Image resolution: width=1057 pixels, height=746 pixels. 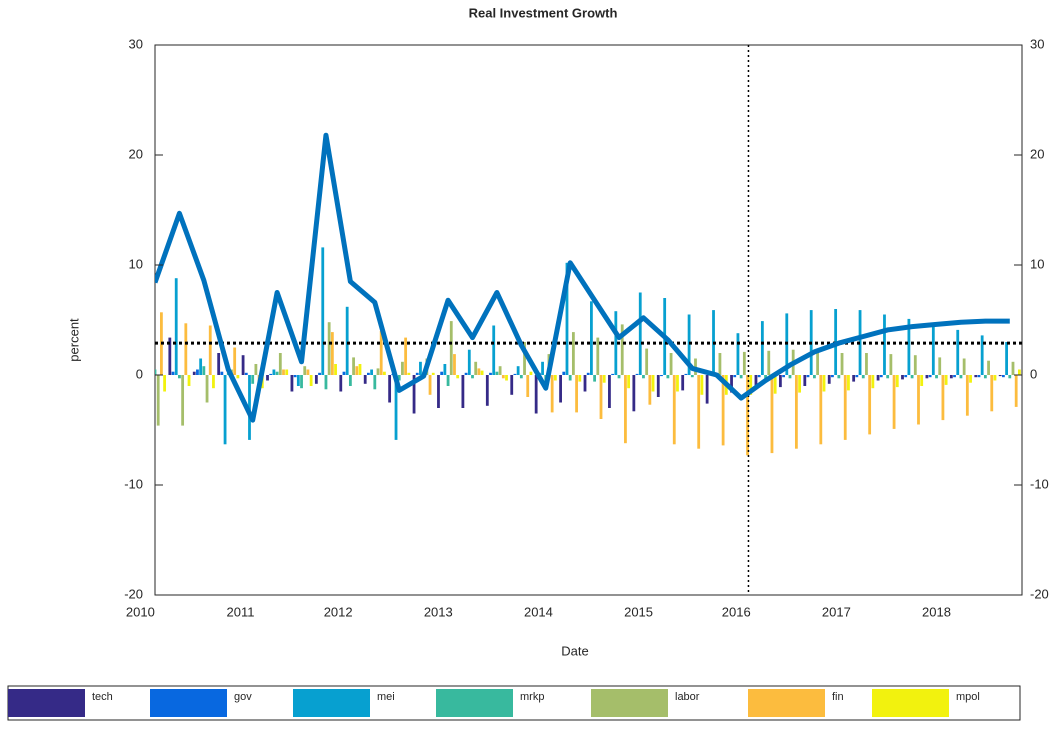 I want to click on y-tick-label: -20, so click(x=133, y=593).